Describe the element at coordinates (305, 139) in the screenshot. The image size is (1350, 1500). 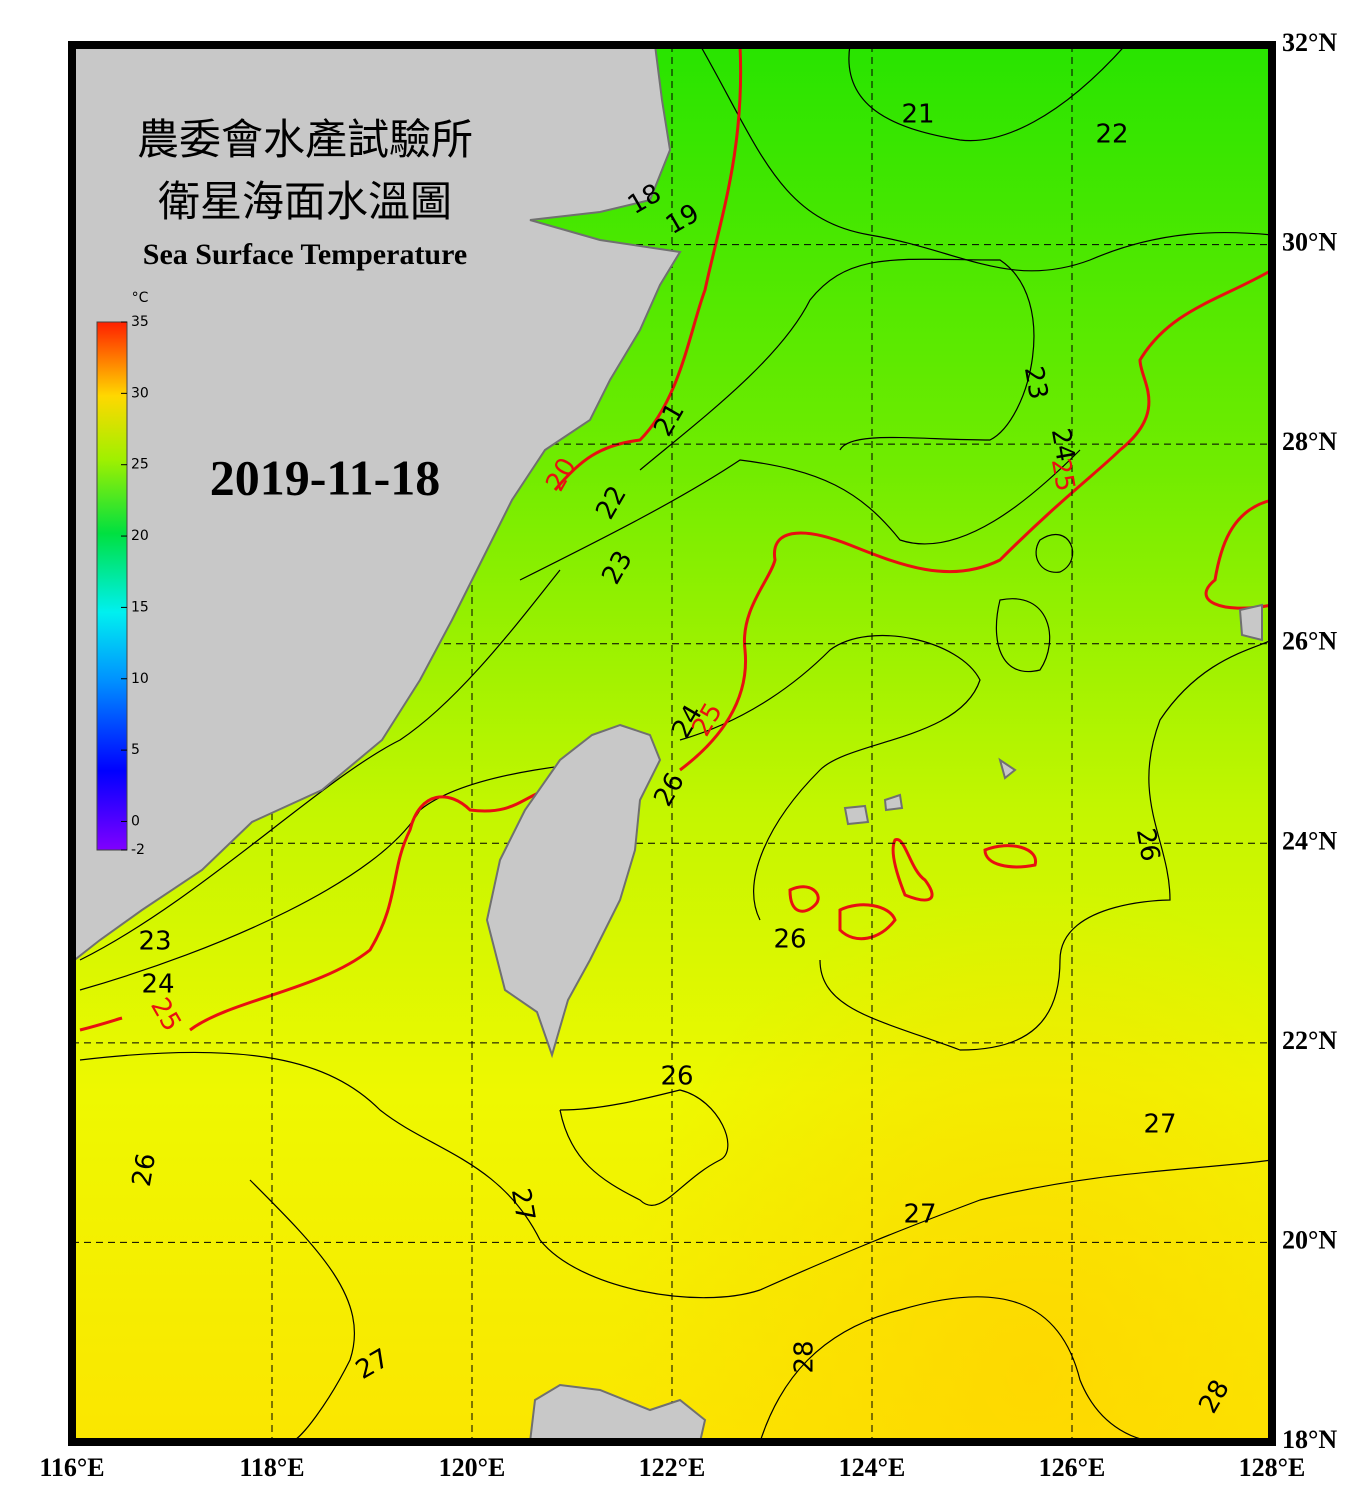
I see `title-line1: 農委會水產試驗所` at that location.